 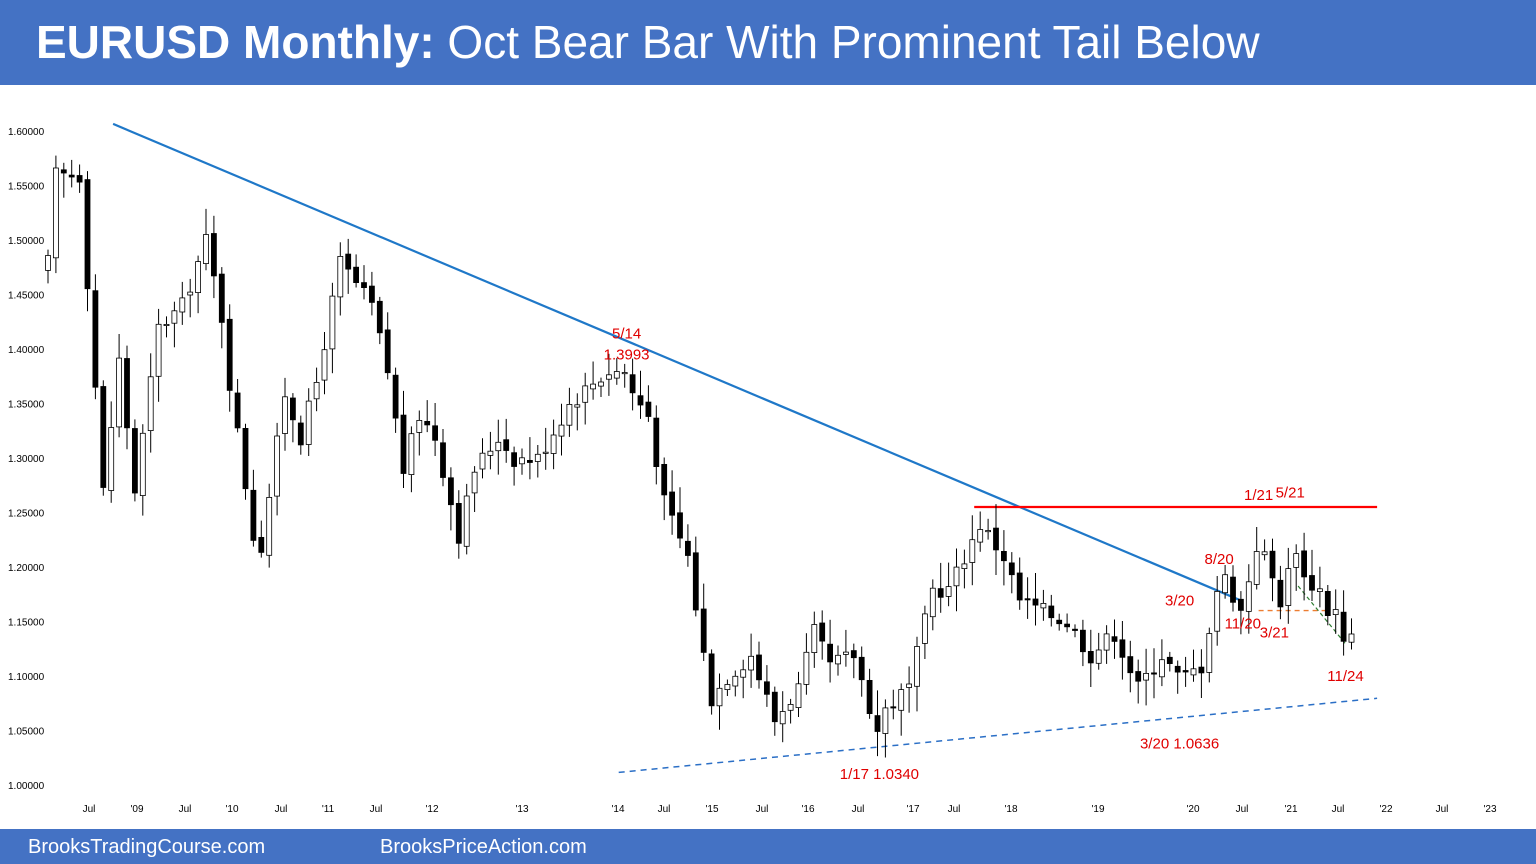 What do you see at coordinates (26, 350) in the screenshot?
I see `y-tick-label: 1.40000` at bounding box center [26, 350].